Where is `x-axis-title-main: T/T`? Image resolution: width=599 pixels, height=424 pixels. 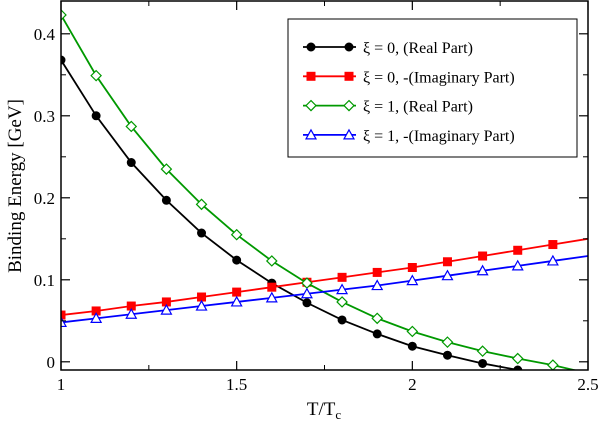
x-axis-title-main: T/T is located at coordinates (321, 409).